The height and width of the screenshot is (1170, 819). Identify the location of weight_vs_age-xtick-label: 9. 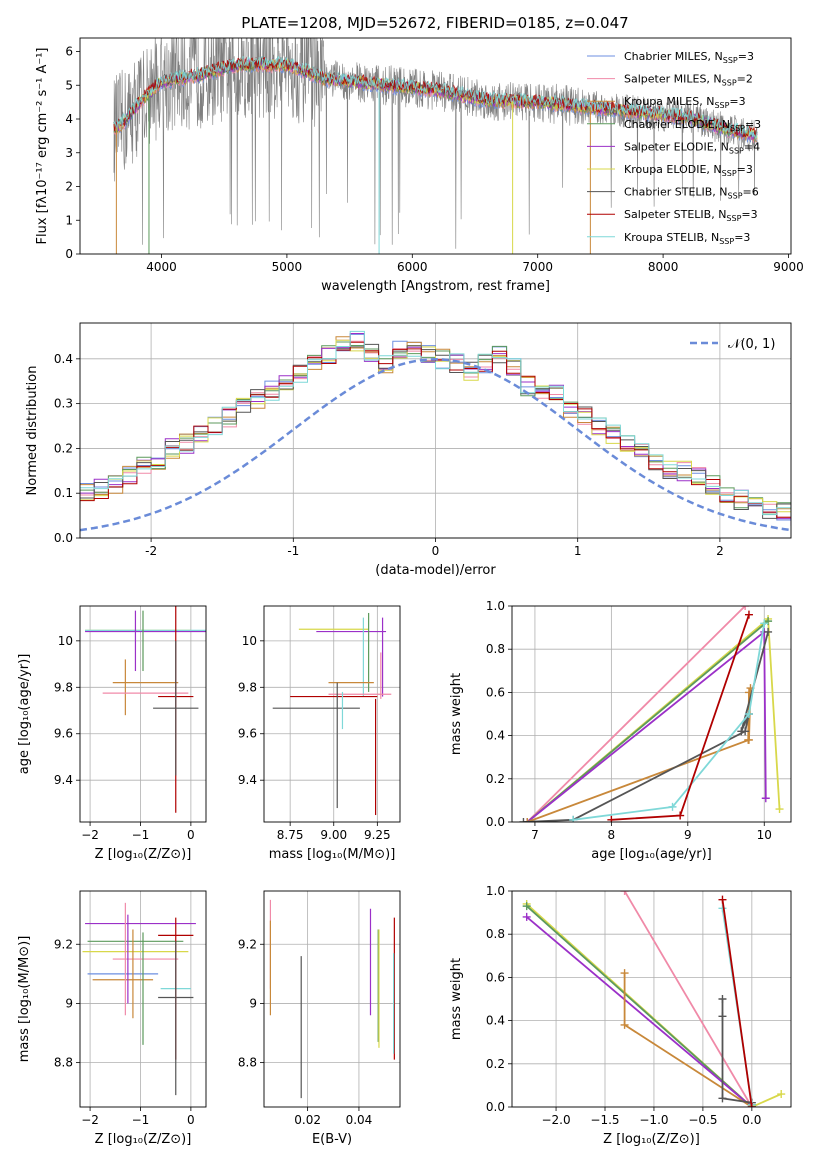
(688, 835).